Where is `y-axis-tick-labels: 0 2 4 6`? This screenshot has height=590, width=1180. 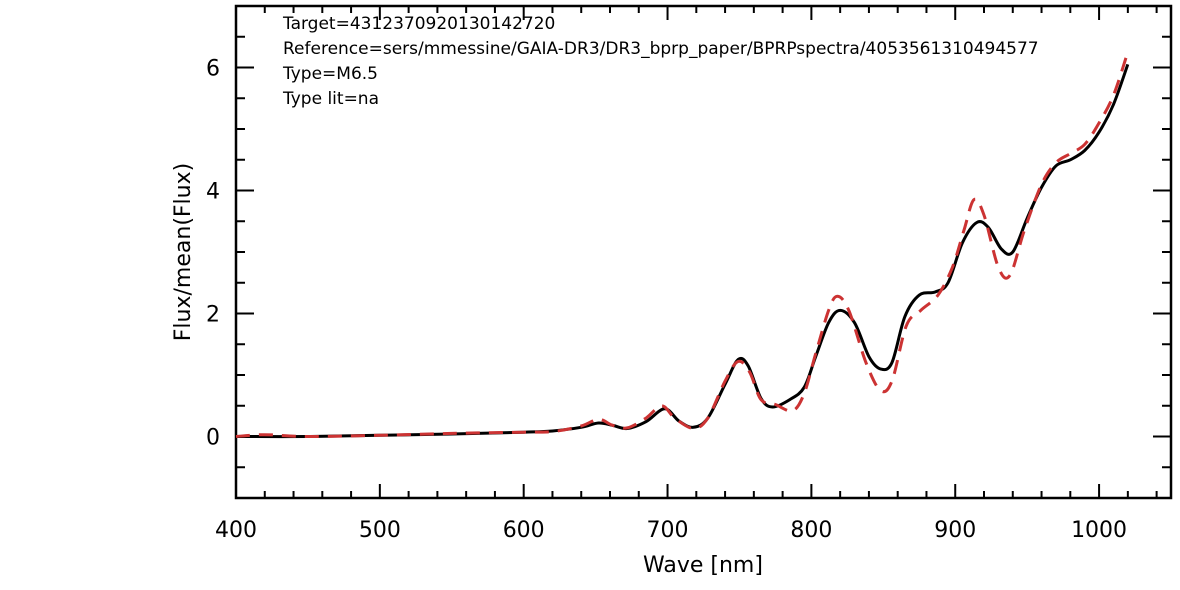 y-axis-tick-labels: 0 2 4 6 is located at coordinates (213, 254).